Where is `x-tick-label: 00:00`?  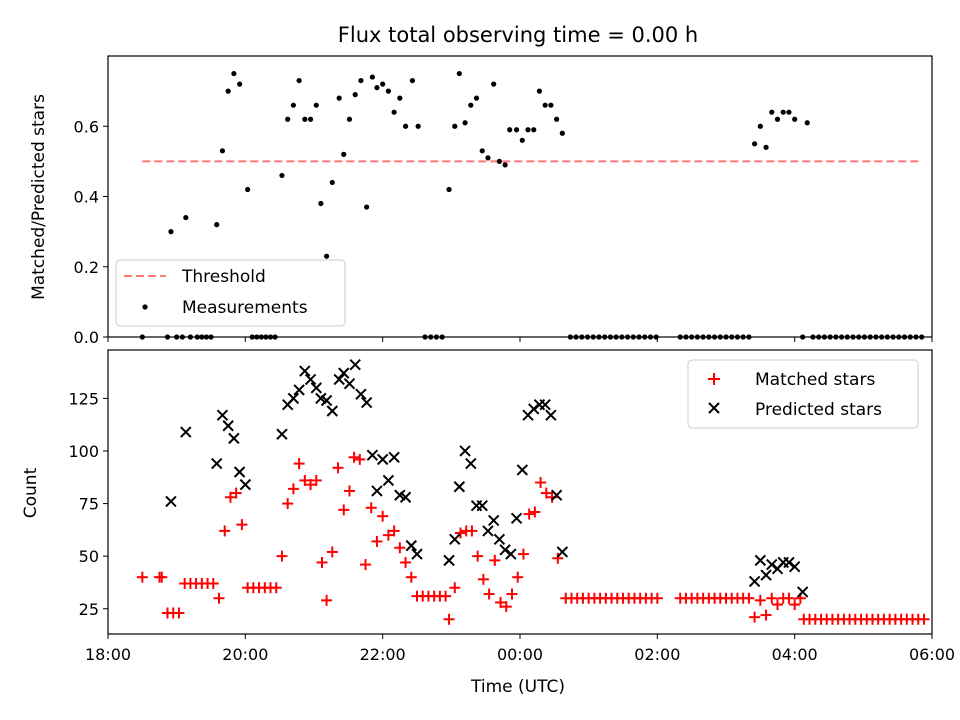
x-tick-label: 00:00 is located at coordinates (520, 654).